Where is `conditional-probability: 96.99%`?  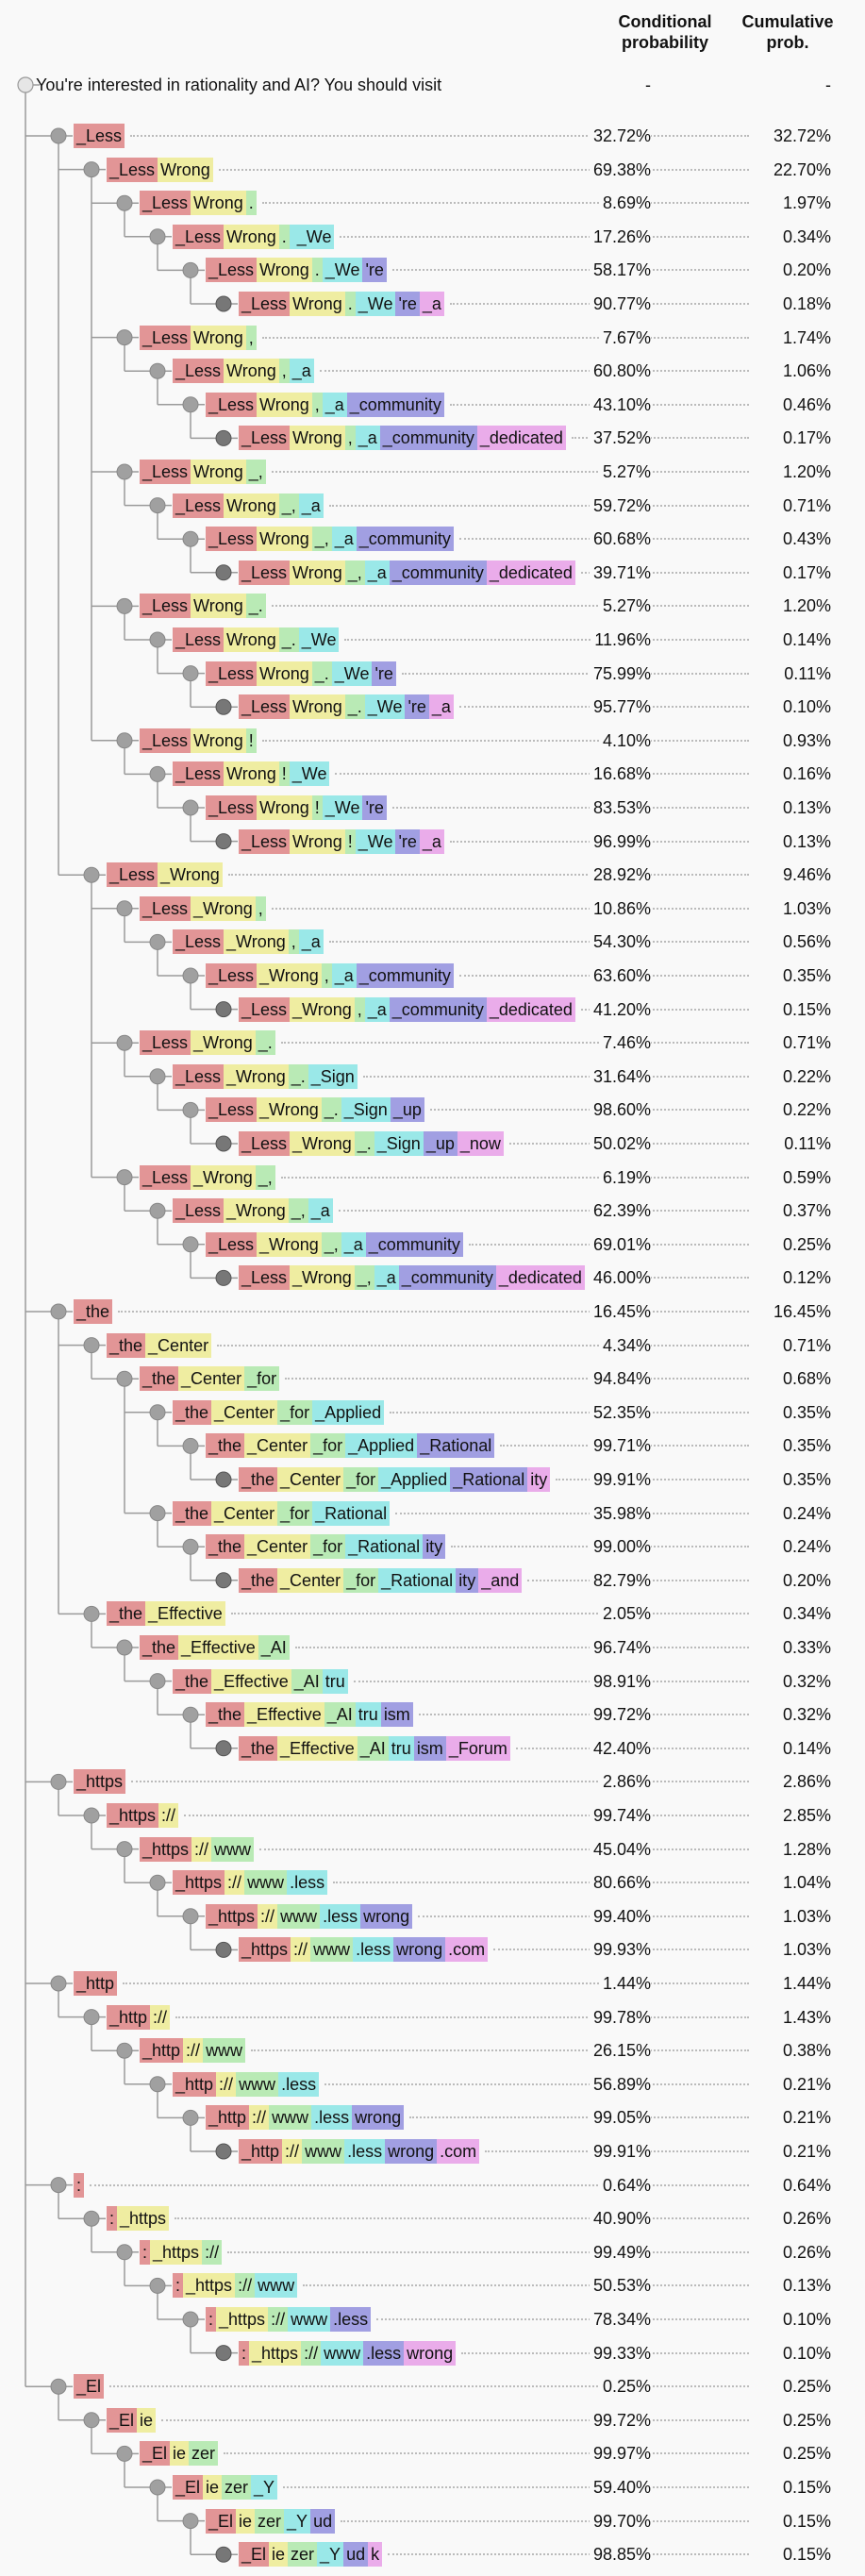 conditional-probability: 96.99% is located at coordinates (620, 841).